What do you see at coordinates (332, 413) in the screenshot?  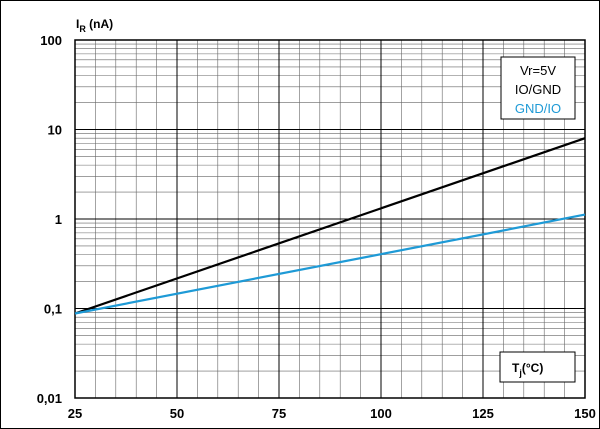 I see `x-tick-labels: 25 50 75 100 125 150` at bounding box center [332, 413].